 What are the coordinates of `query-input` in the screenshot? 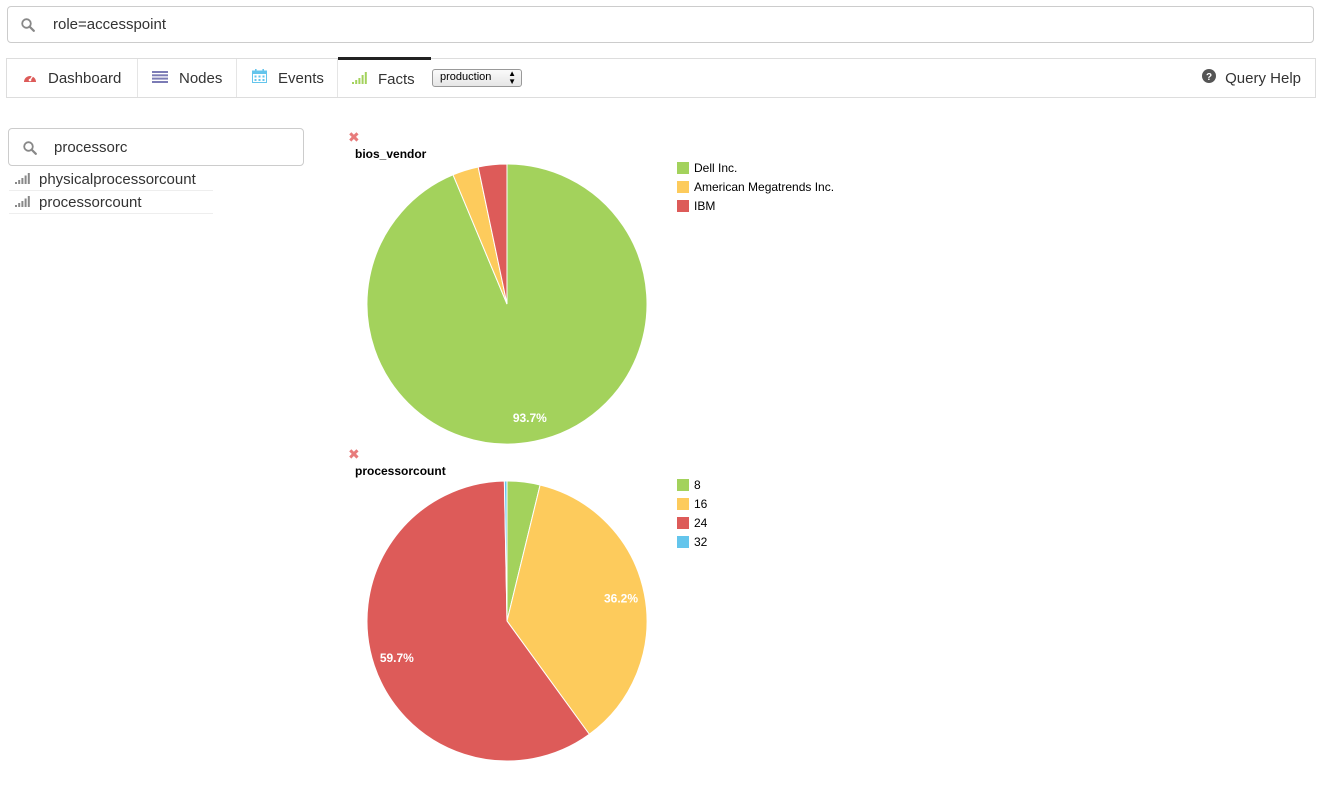 It's located at (673, 24).